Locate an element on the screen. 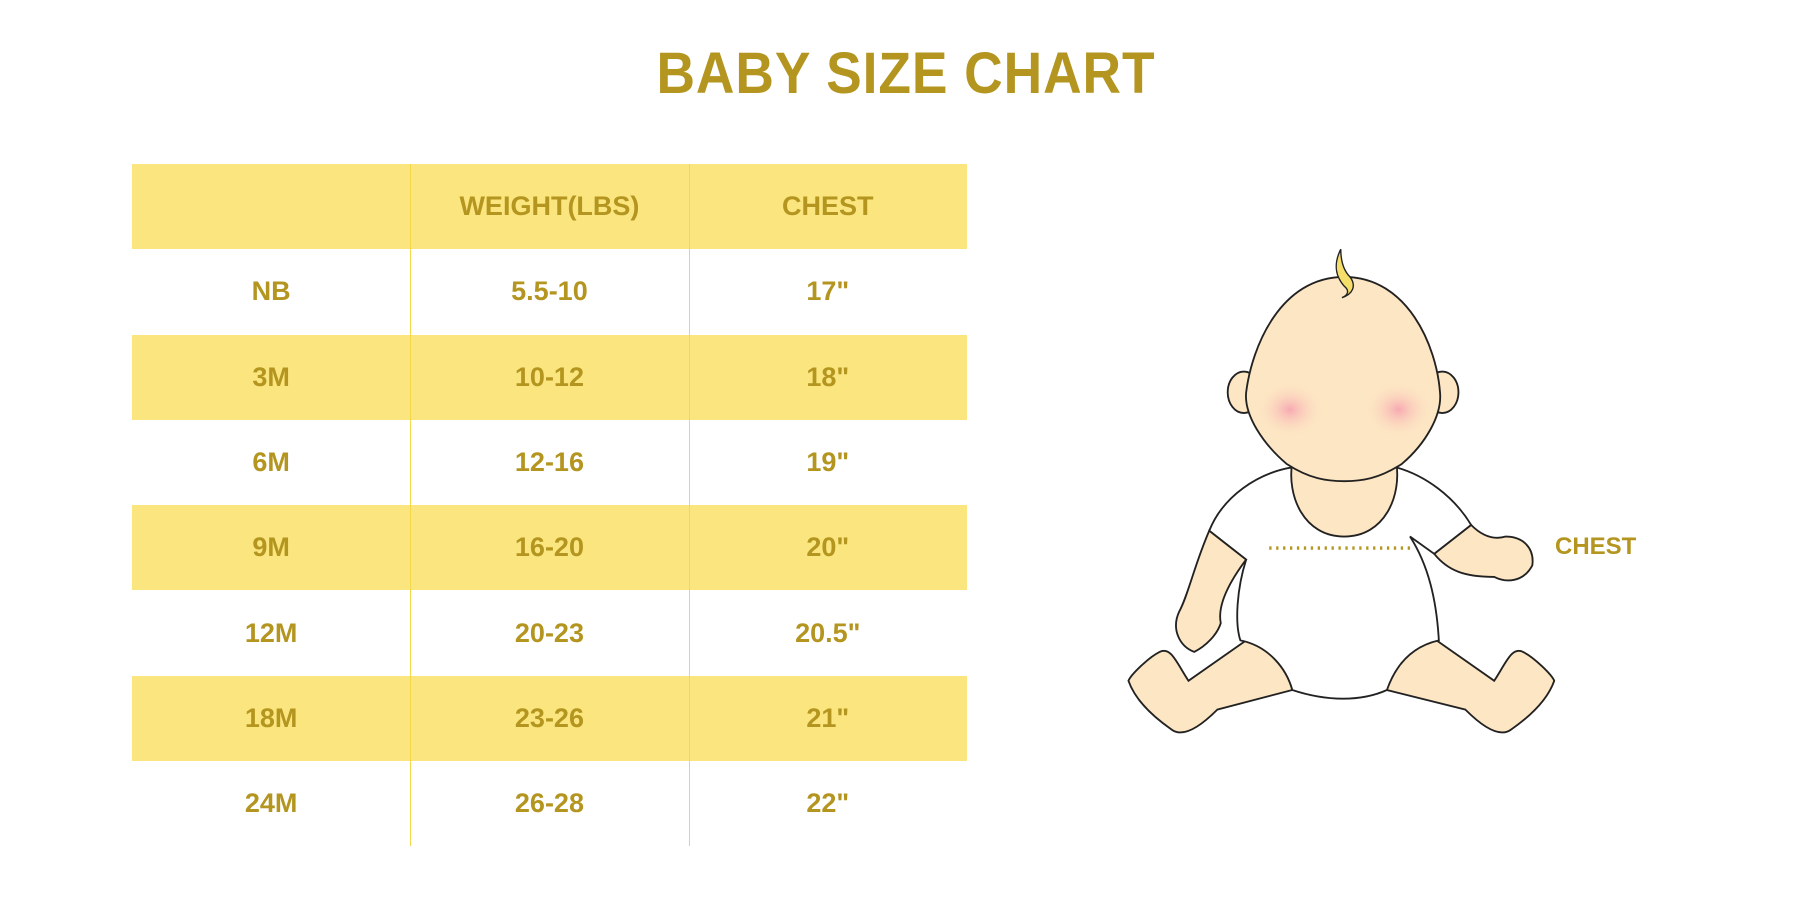 This screenshot has width=1800, height=900. size-cell: 6M is located at coordinates (271, 462).